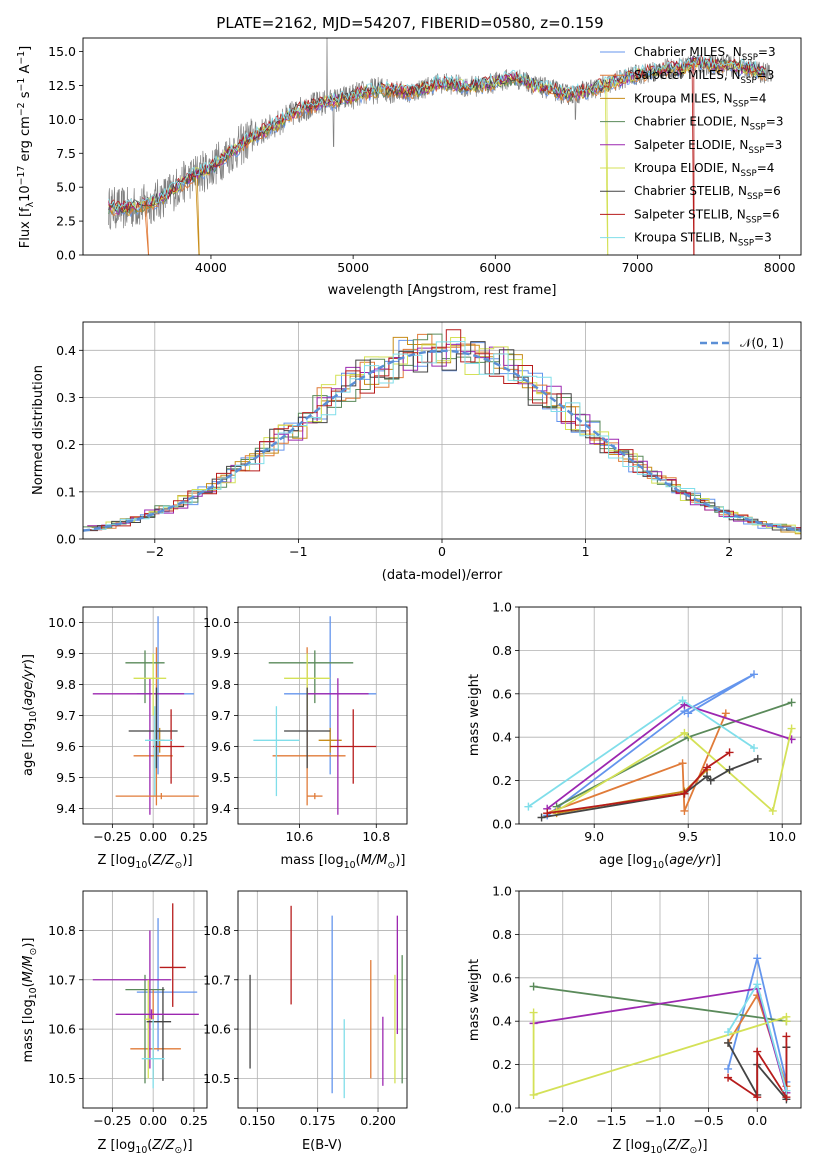 The height and width of the screenshot is (1170, 819). What do you see at coordinates (217, 1029) in the screenshot?
I see `y-tick-label: 10.6` at bounding box center [217, 1029].